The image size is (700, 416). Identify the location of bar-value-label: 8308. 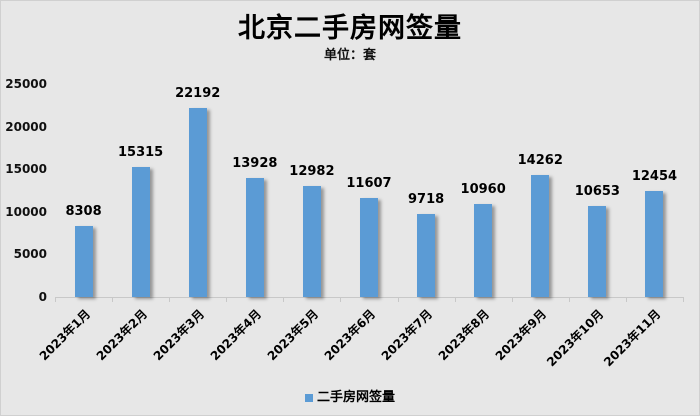
(83, 212).